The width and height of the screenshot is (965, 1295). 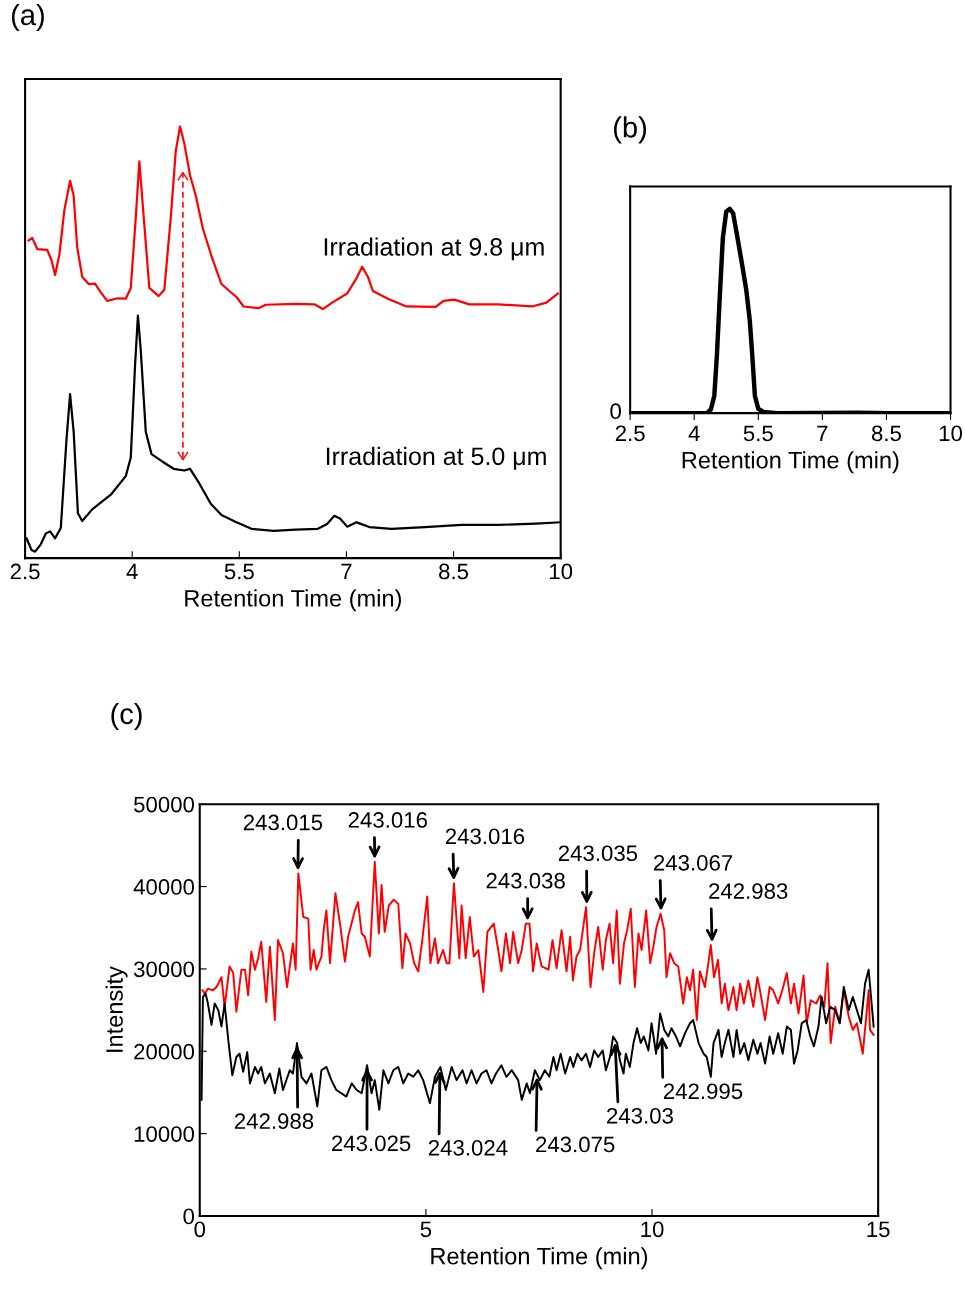 What do you see at coordinates (189, 1216) in the screenshot?
I see `y-tick-label: 0` at bounding box center [189, 1216].